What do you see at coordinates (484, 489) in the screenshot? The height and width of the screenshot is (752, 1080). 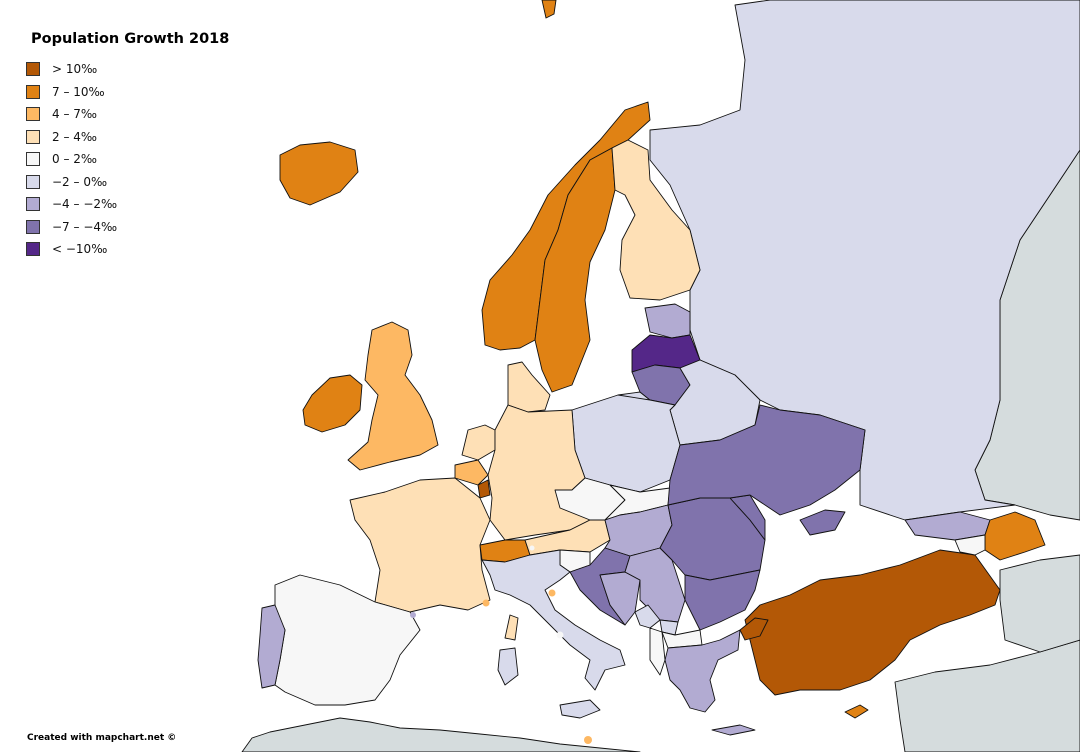 I see `country-luxembourg` at bounding box center [484, 489].